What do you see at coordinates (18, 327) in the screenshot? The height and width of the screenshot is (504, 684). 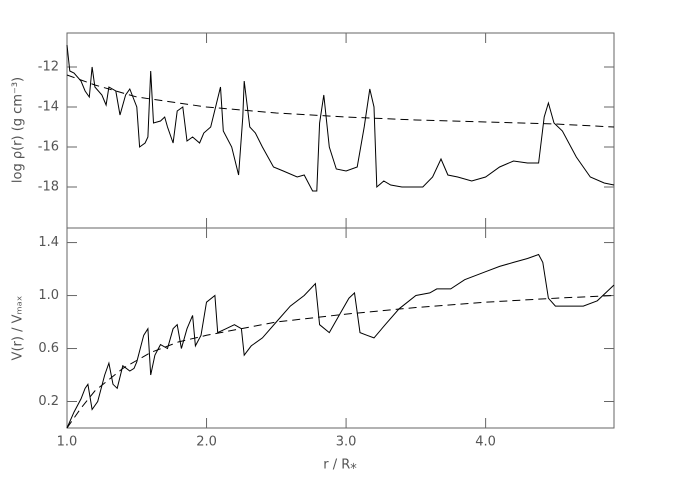 I see `y-axis-label: V(r) / Vₘₐₓ` at bounding box center [18, 327].